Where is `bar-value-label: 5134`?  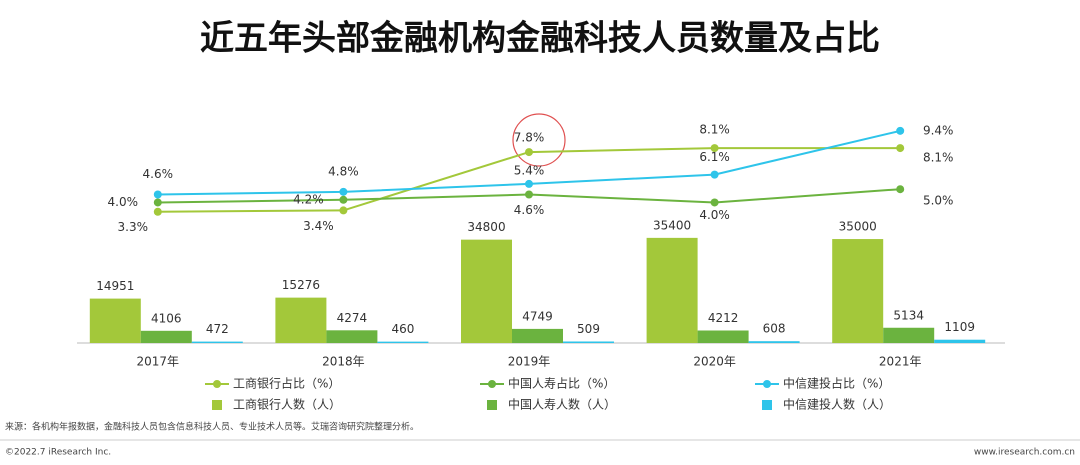
bar-value-label: 5134 is located at coordinates (908, 315).